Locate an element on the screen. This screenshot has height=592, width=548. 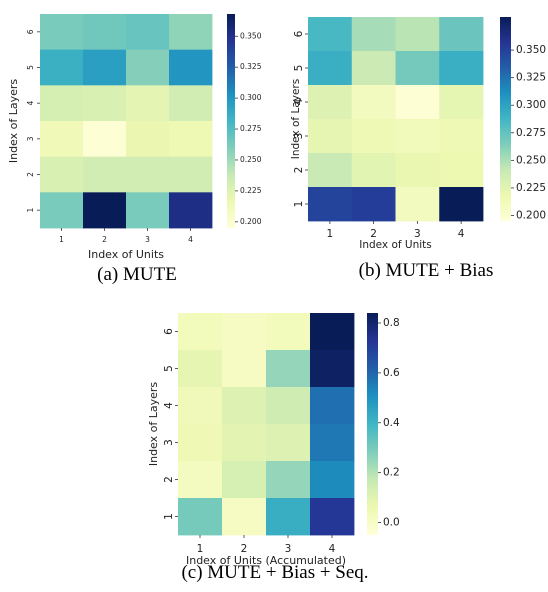
heatmap-2-y-tick-label: 5 is located at coordinates (299, 68).